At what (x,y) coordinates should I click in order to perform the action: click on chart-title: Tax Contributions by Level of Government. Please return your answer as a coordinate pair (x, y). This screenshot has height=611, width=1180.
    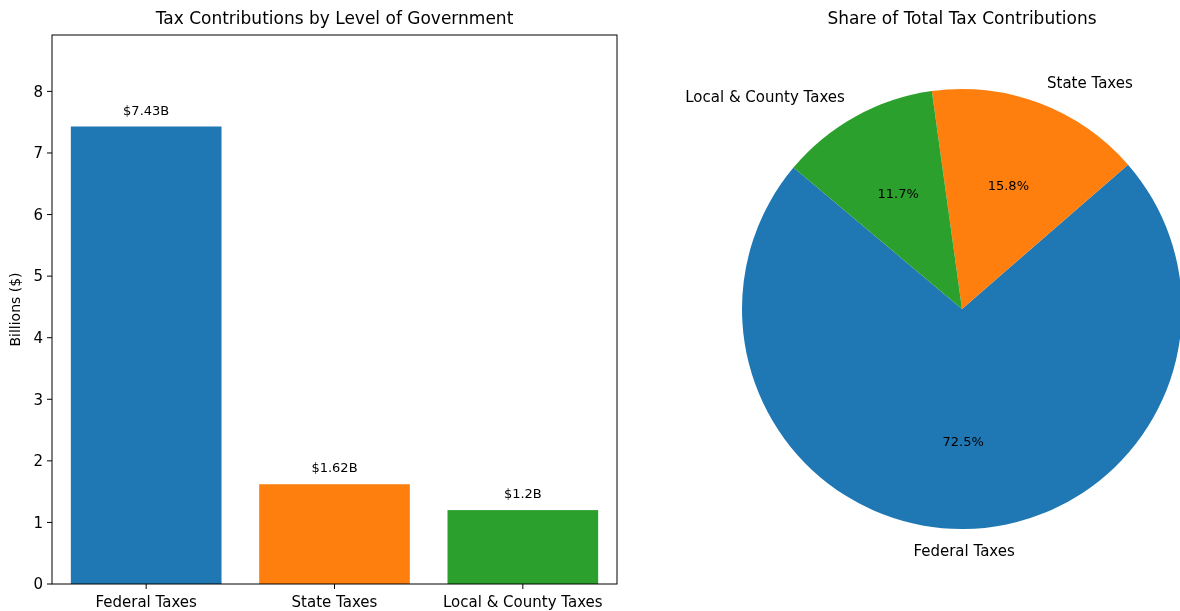
    Looking at the image, I should click on (334, 18).